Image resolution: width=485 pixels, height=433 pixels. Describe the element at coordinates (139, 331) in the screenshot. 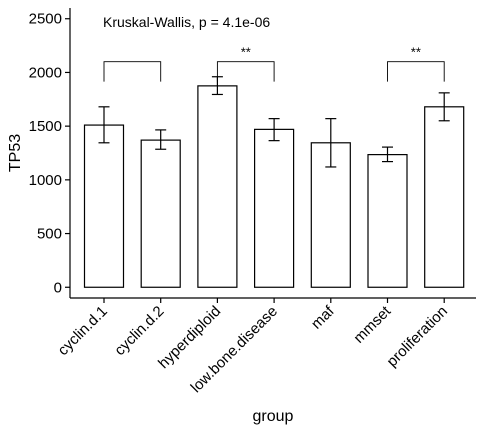

I see `x-tick-label: cyclin.d.2` at that location.